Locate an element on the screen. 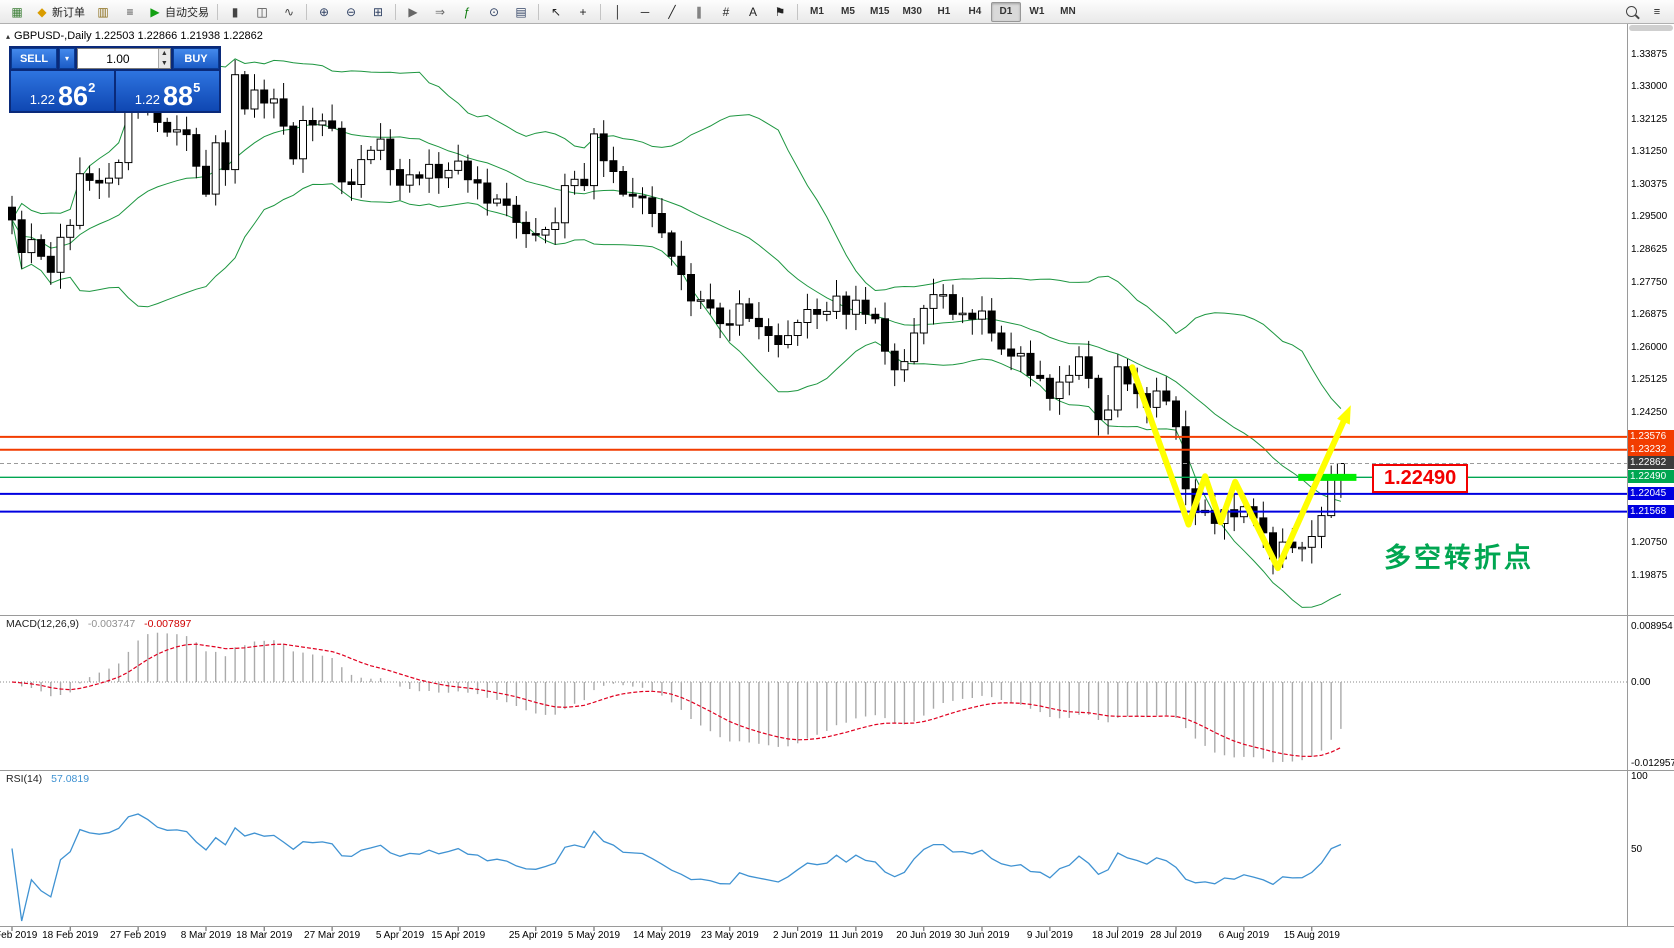 Image resolution: width=1674 pixels, height=948 pixels. horizontal-line-icon: ─ is located at coordinates (645, 11).